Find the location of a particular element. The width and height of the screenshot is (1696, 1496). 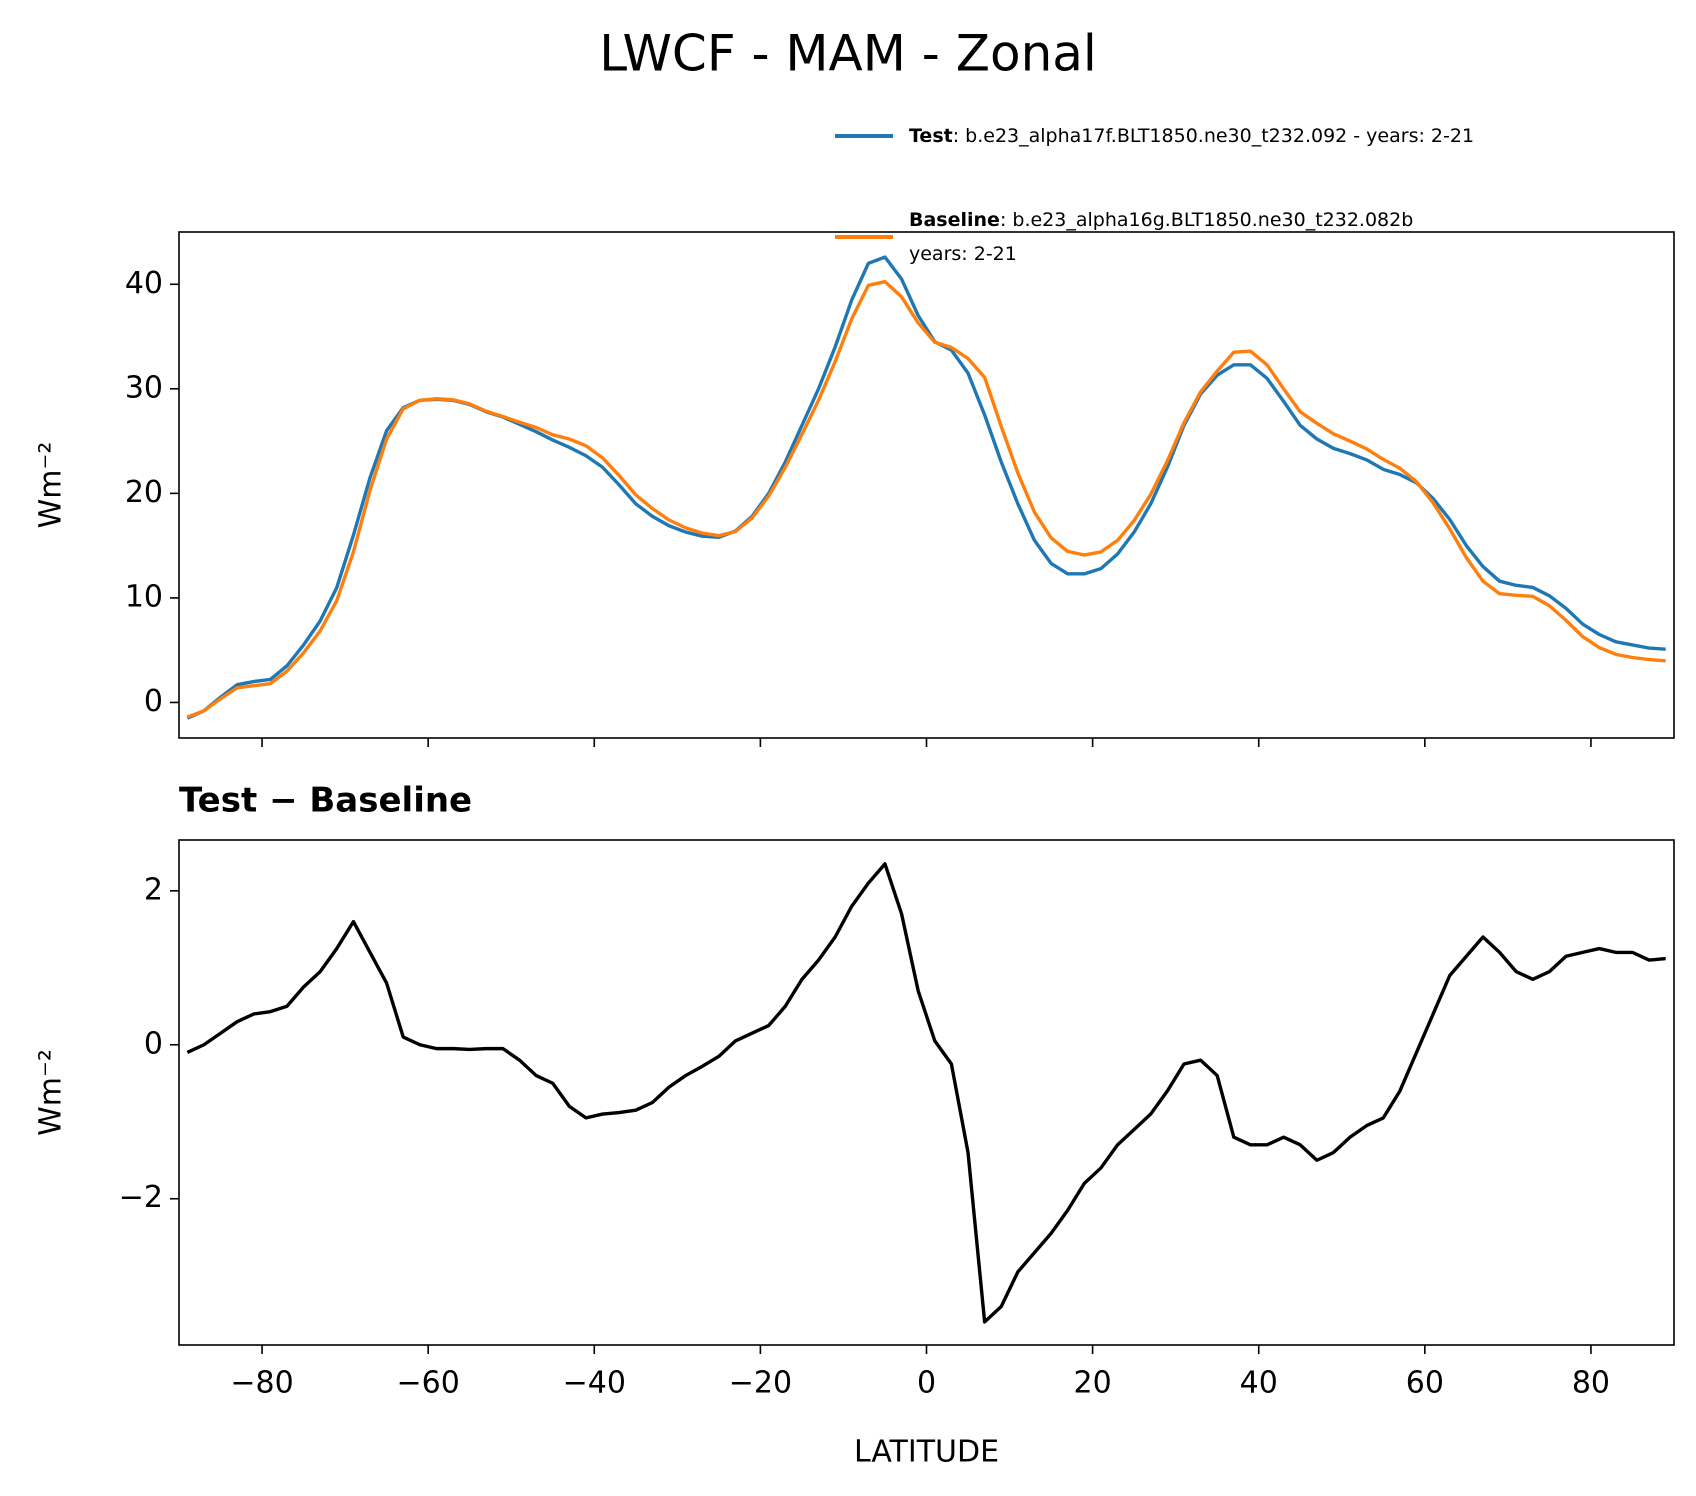

x-tick-label: 60 is located at coordinates (1425, 1383).